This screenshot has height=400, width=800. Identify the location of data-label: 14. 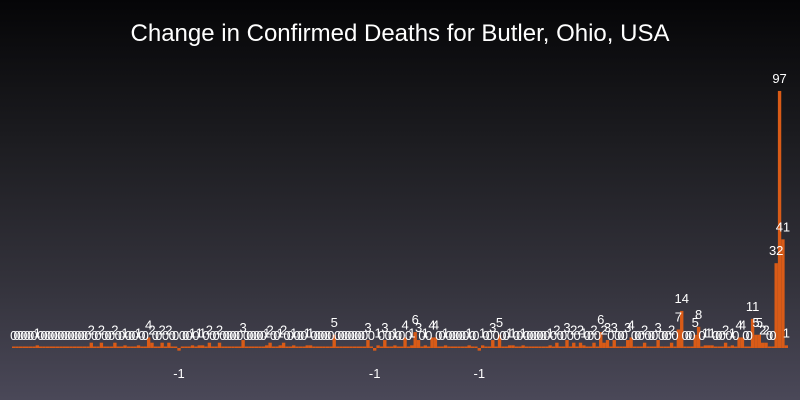
(681, 298).